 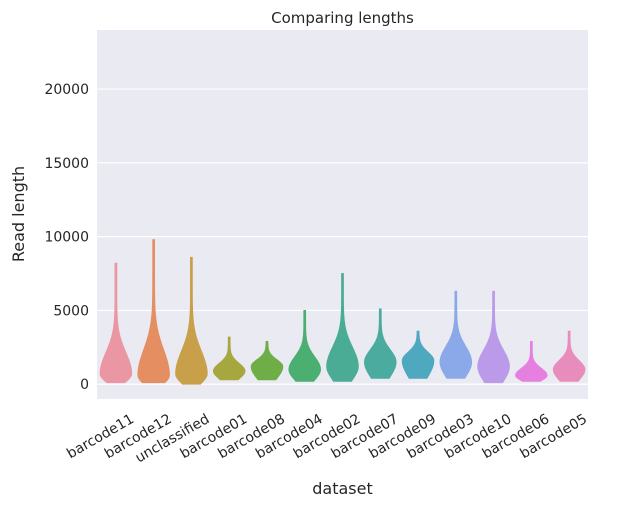 I want to click on violin-barcode06, so click(x=531, y=361).